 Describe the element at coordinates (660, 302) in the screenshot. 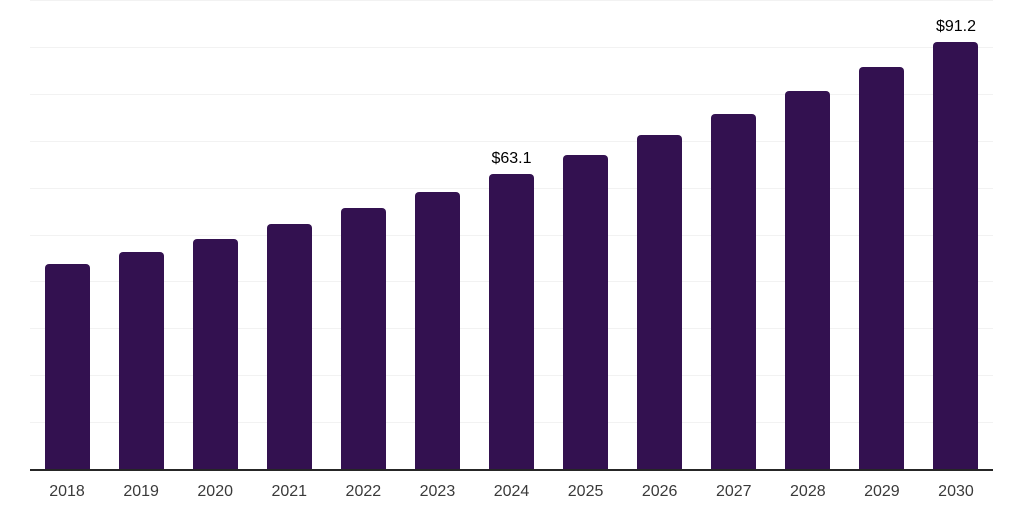

I see `bar-2026` at that location.